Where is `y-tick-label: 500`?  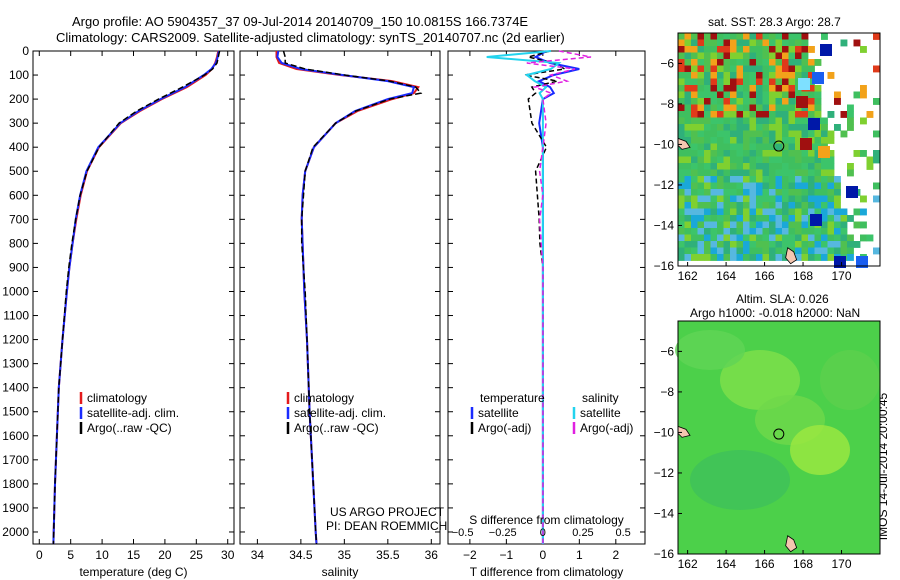
y-tick-label: 500 is located at coordinates (19, 171).